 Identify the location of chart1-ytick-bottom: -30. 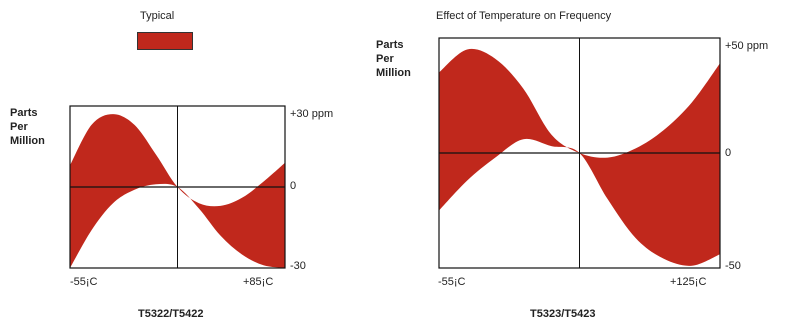
(298, 266).